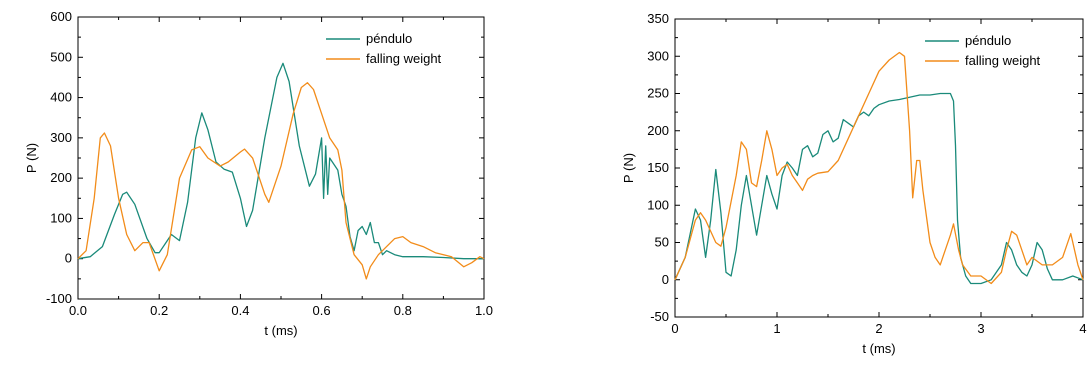 The height and width of the screenshot is (383, 1088). I want to click on y-tick-label: 50, so click(662, 242).